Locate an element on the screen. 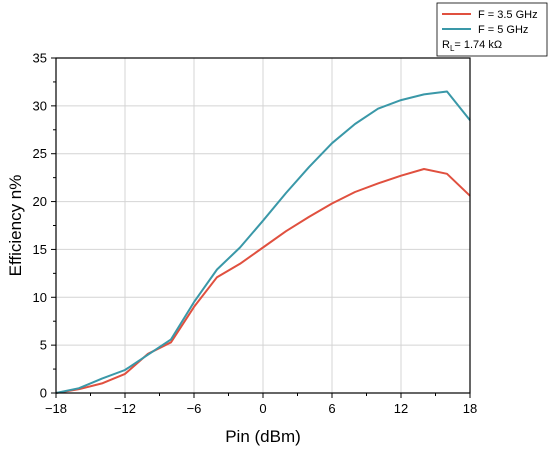 This screenshot has width=550, height=456. legend-label: F = 3.5 GHz is located at coordinates (508, 15).